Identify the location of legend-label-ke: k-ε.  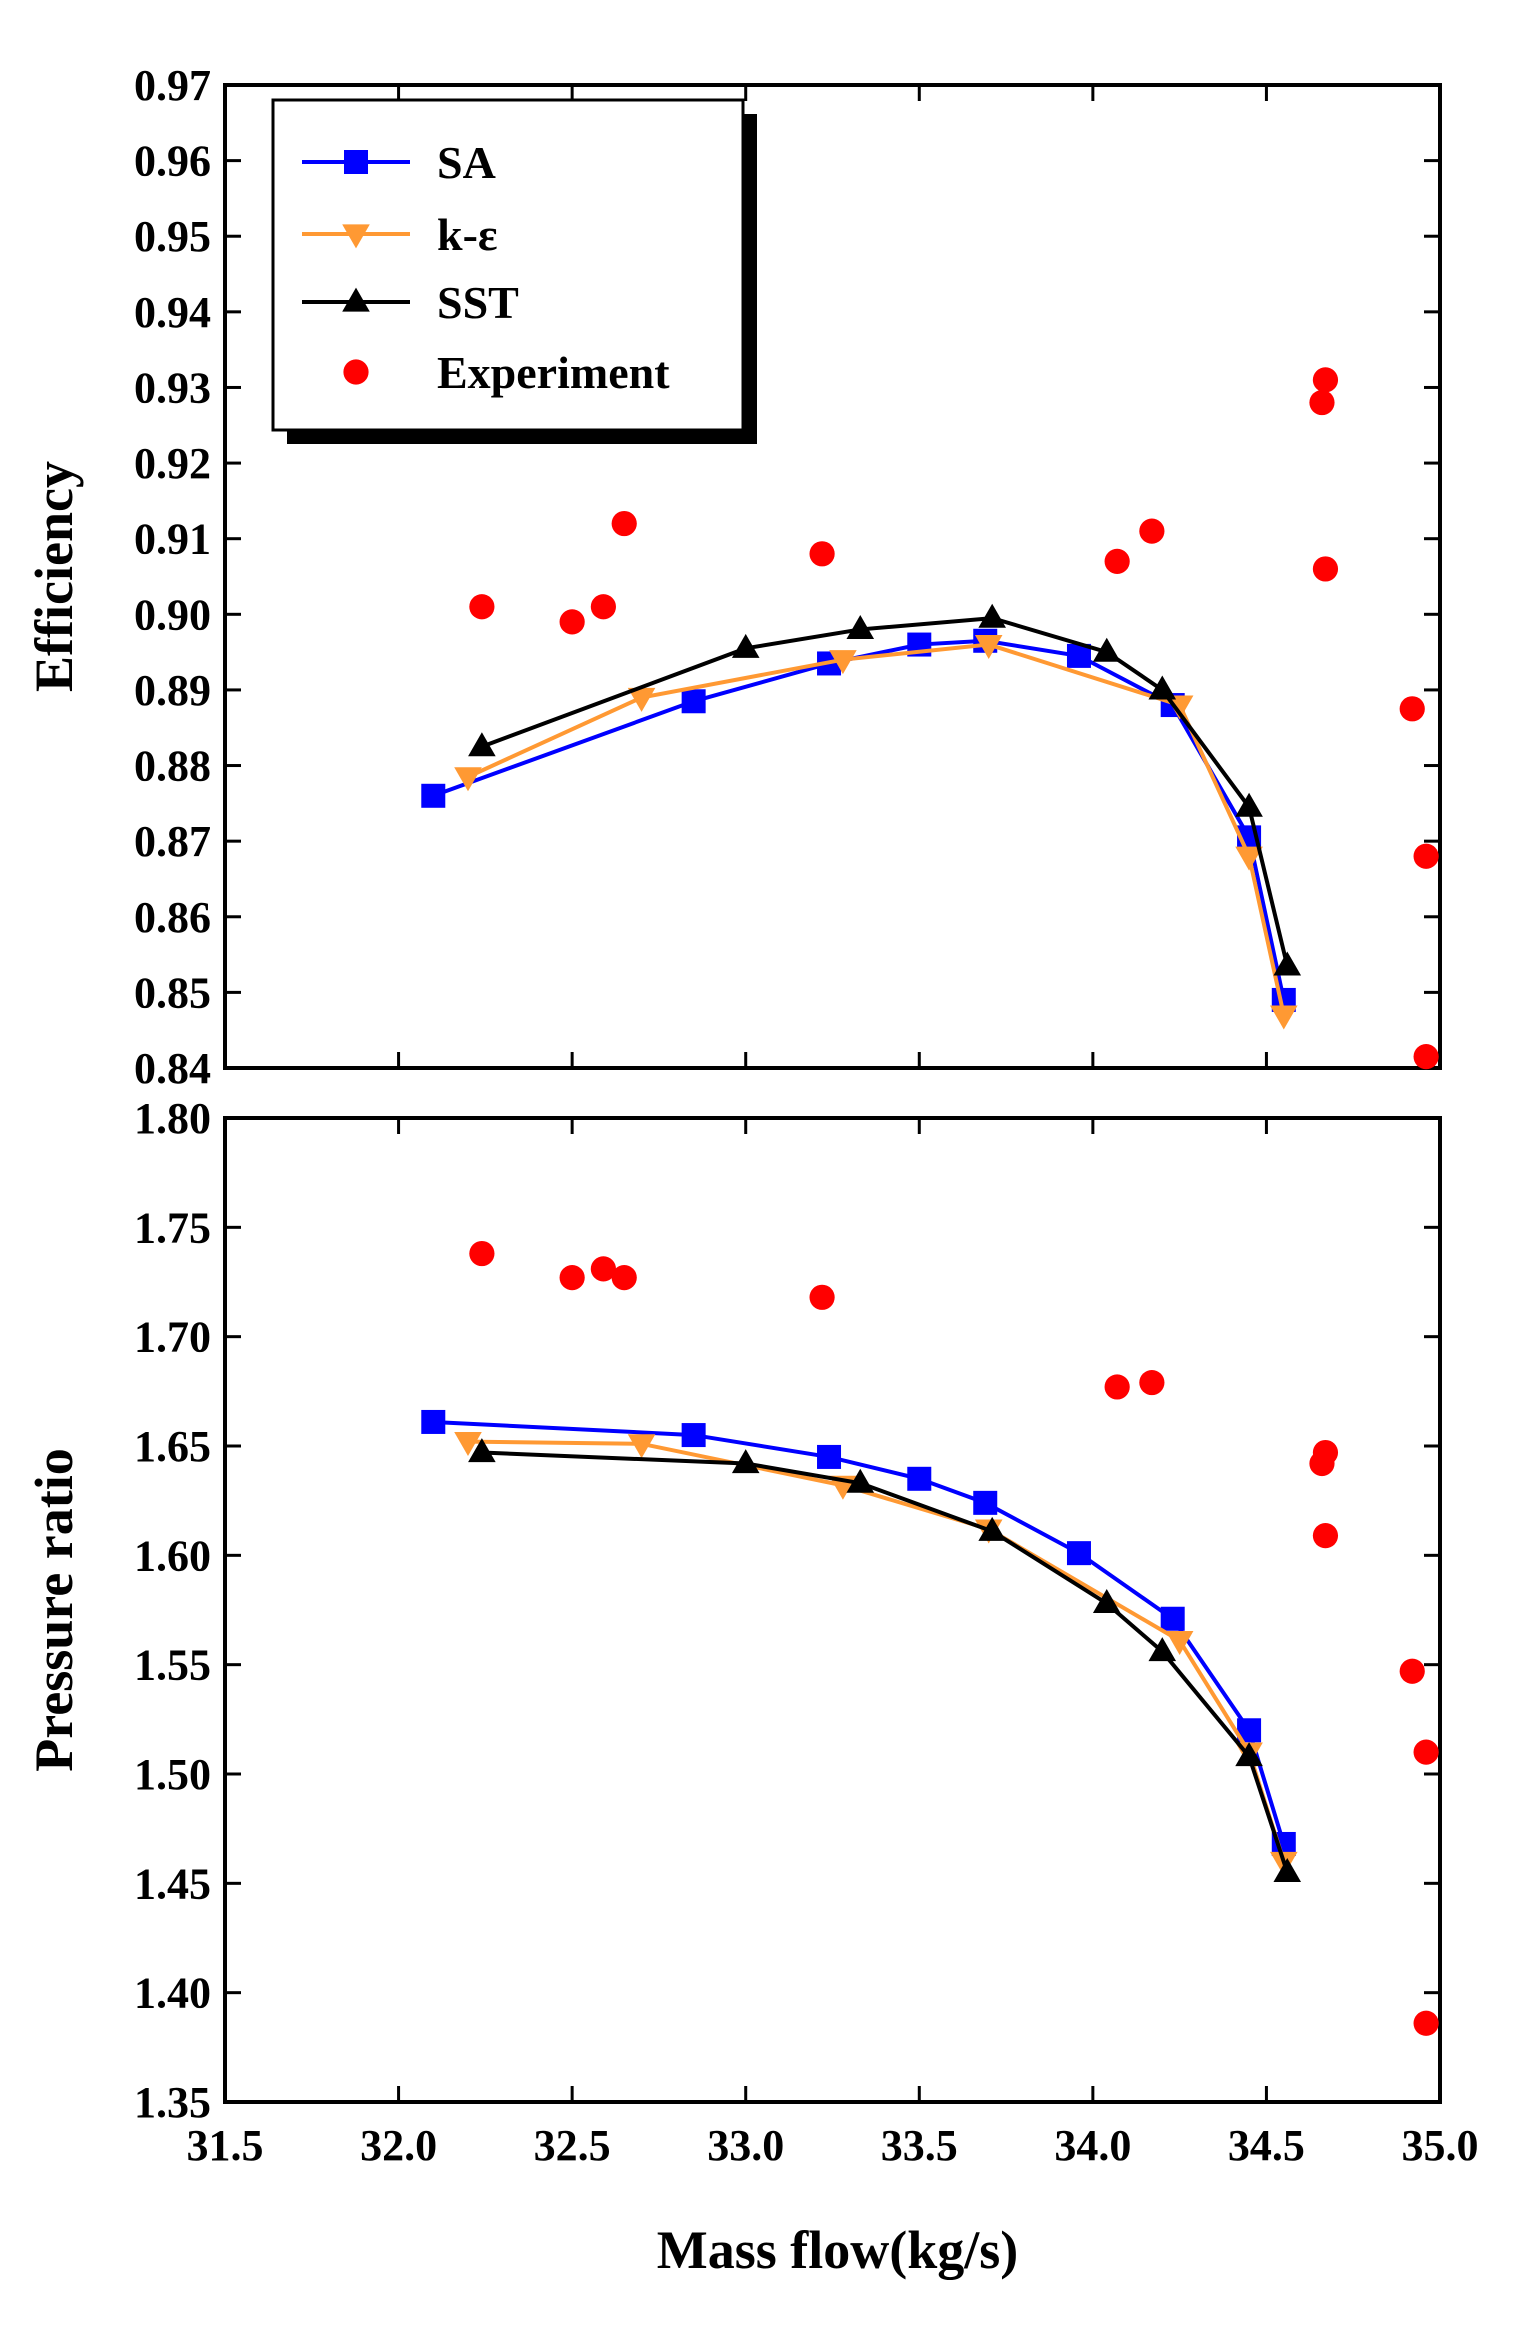
(467, 234).